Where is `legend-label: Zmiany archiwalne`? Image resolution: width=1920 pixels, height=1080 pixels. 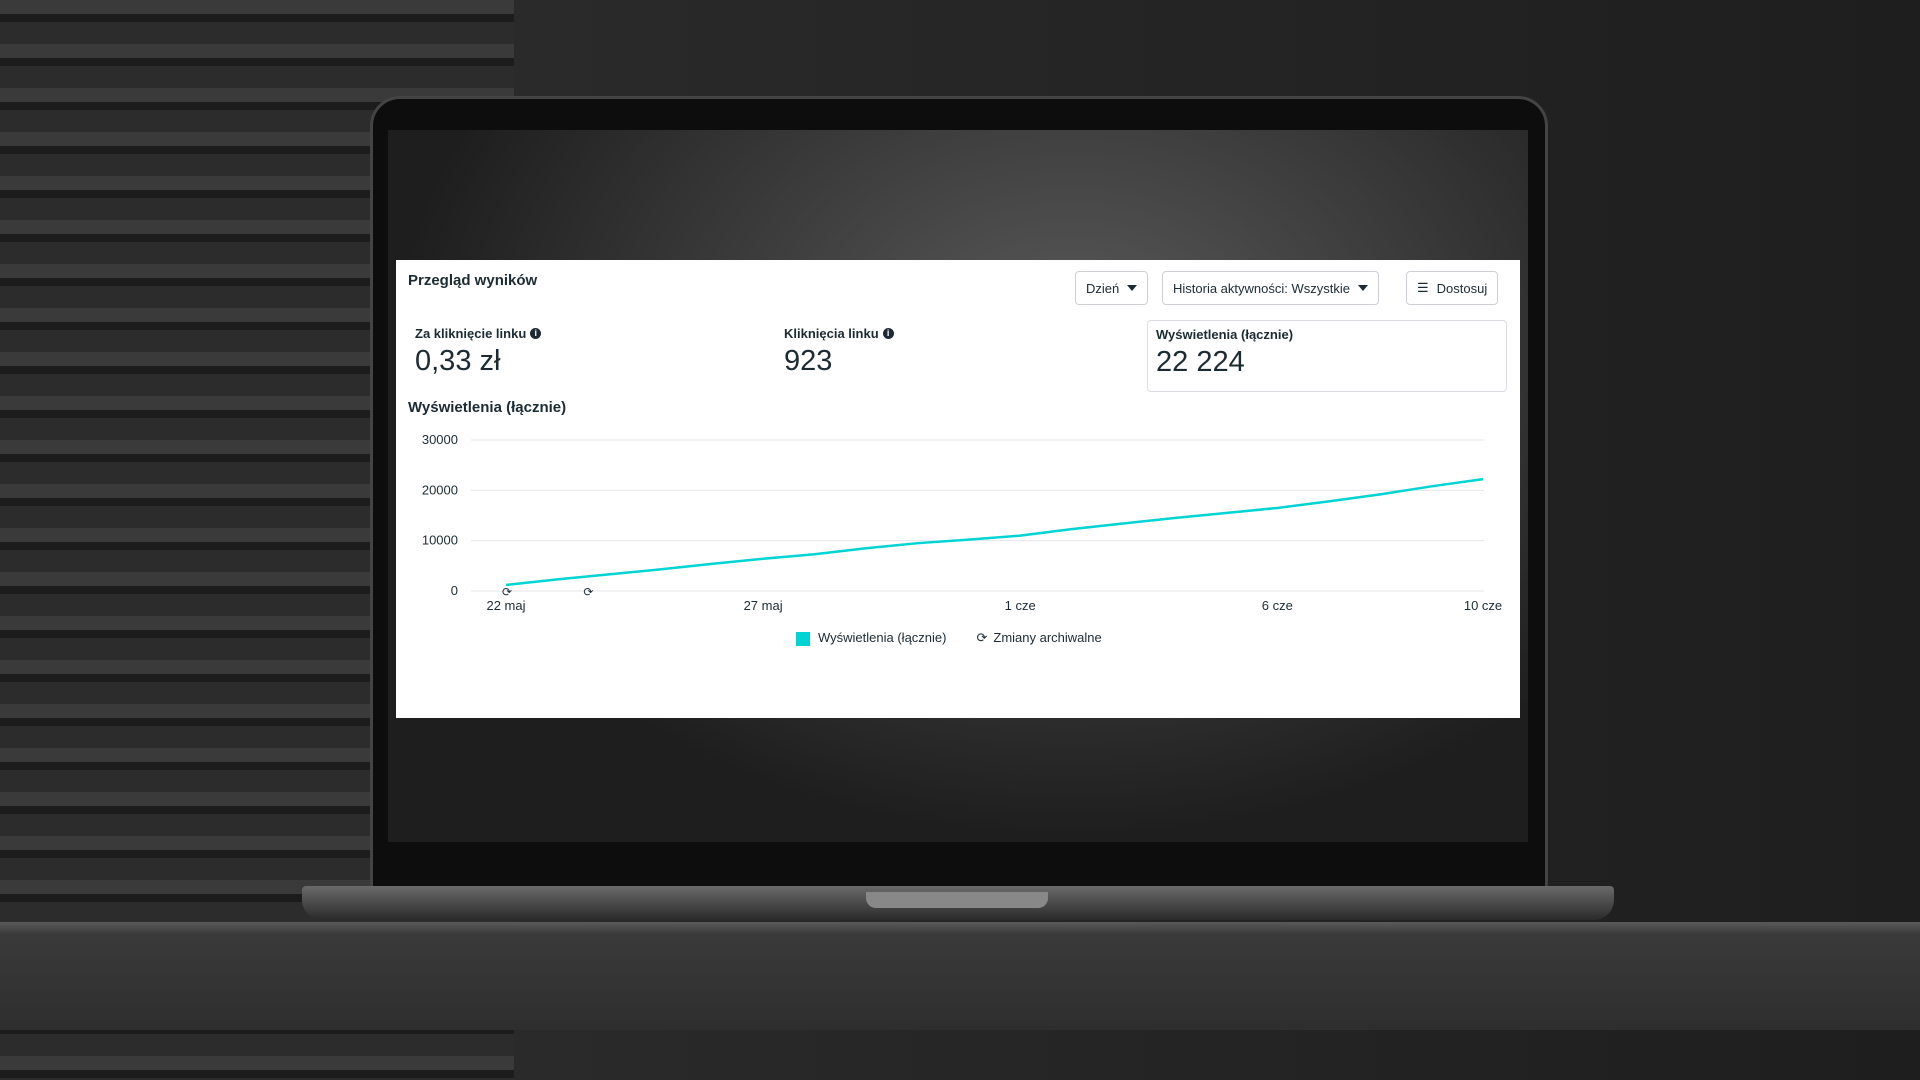 legend-label: Zmiany archiwalne is located at coordinates (1047, 637).